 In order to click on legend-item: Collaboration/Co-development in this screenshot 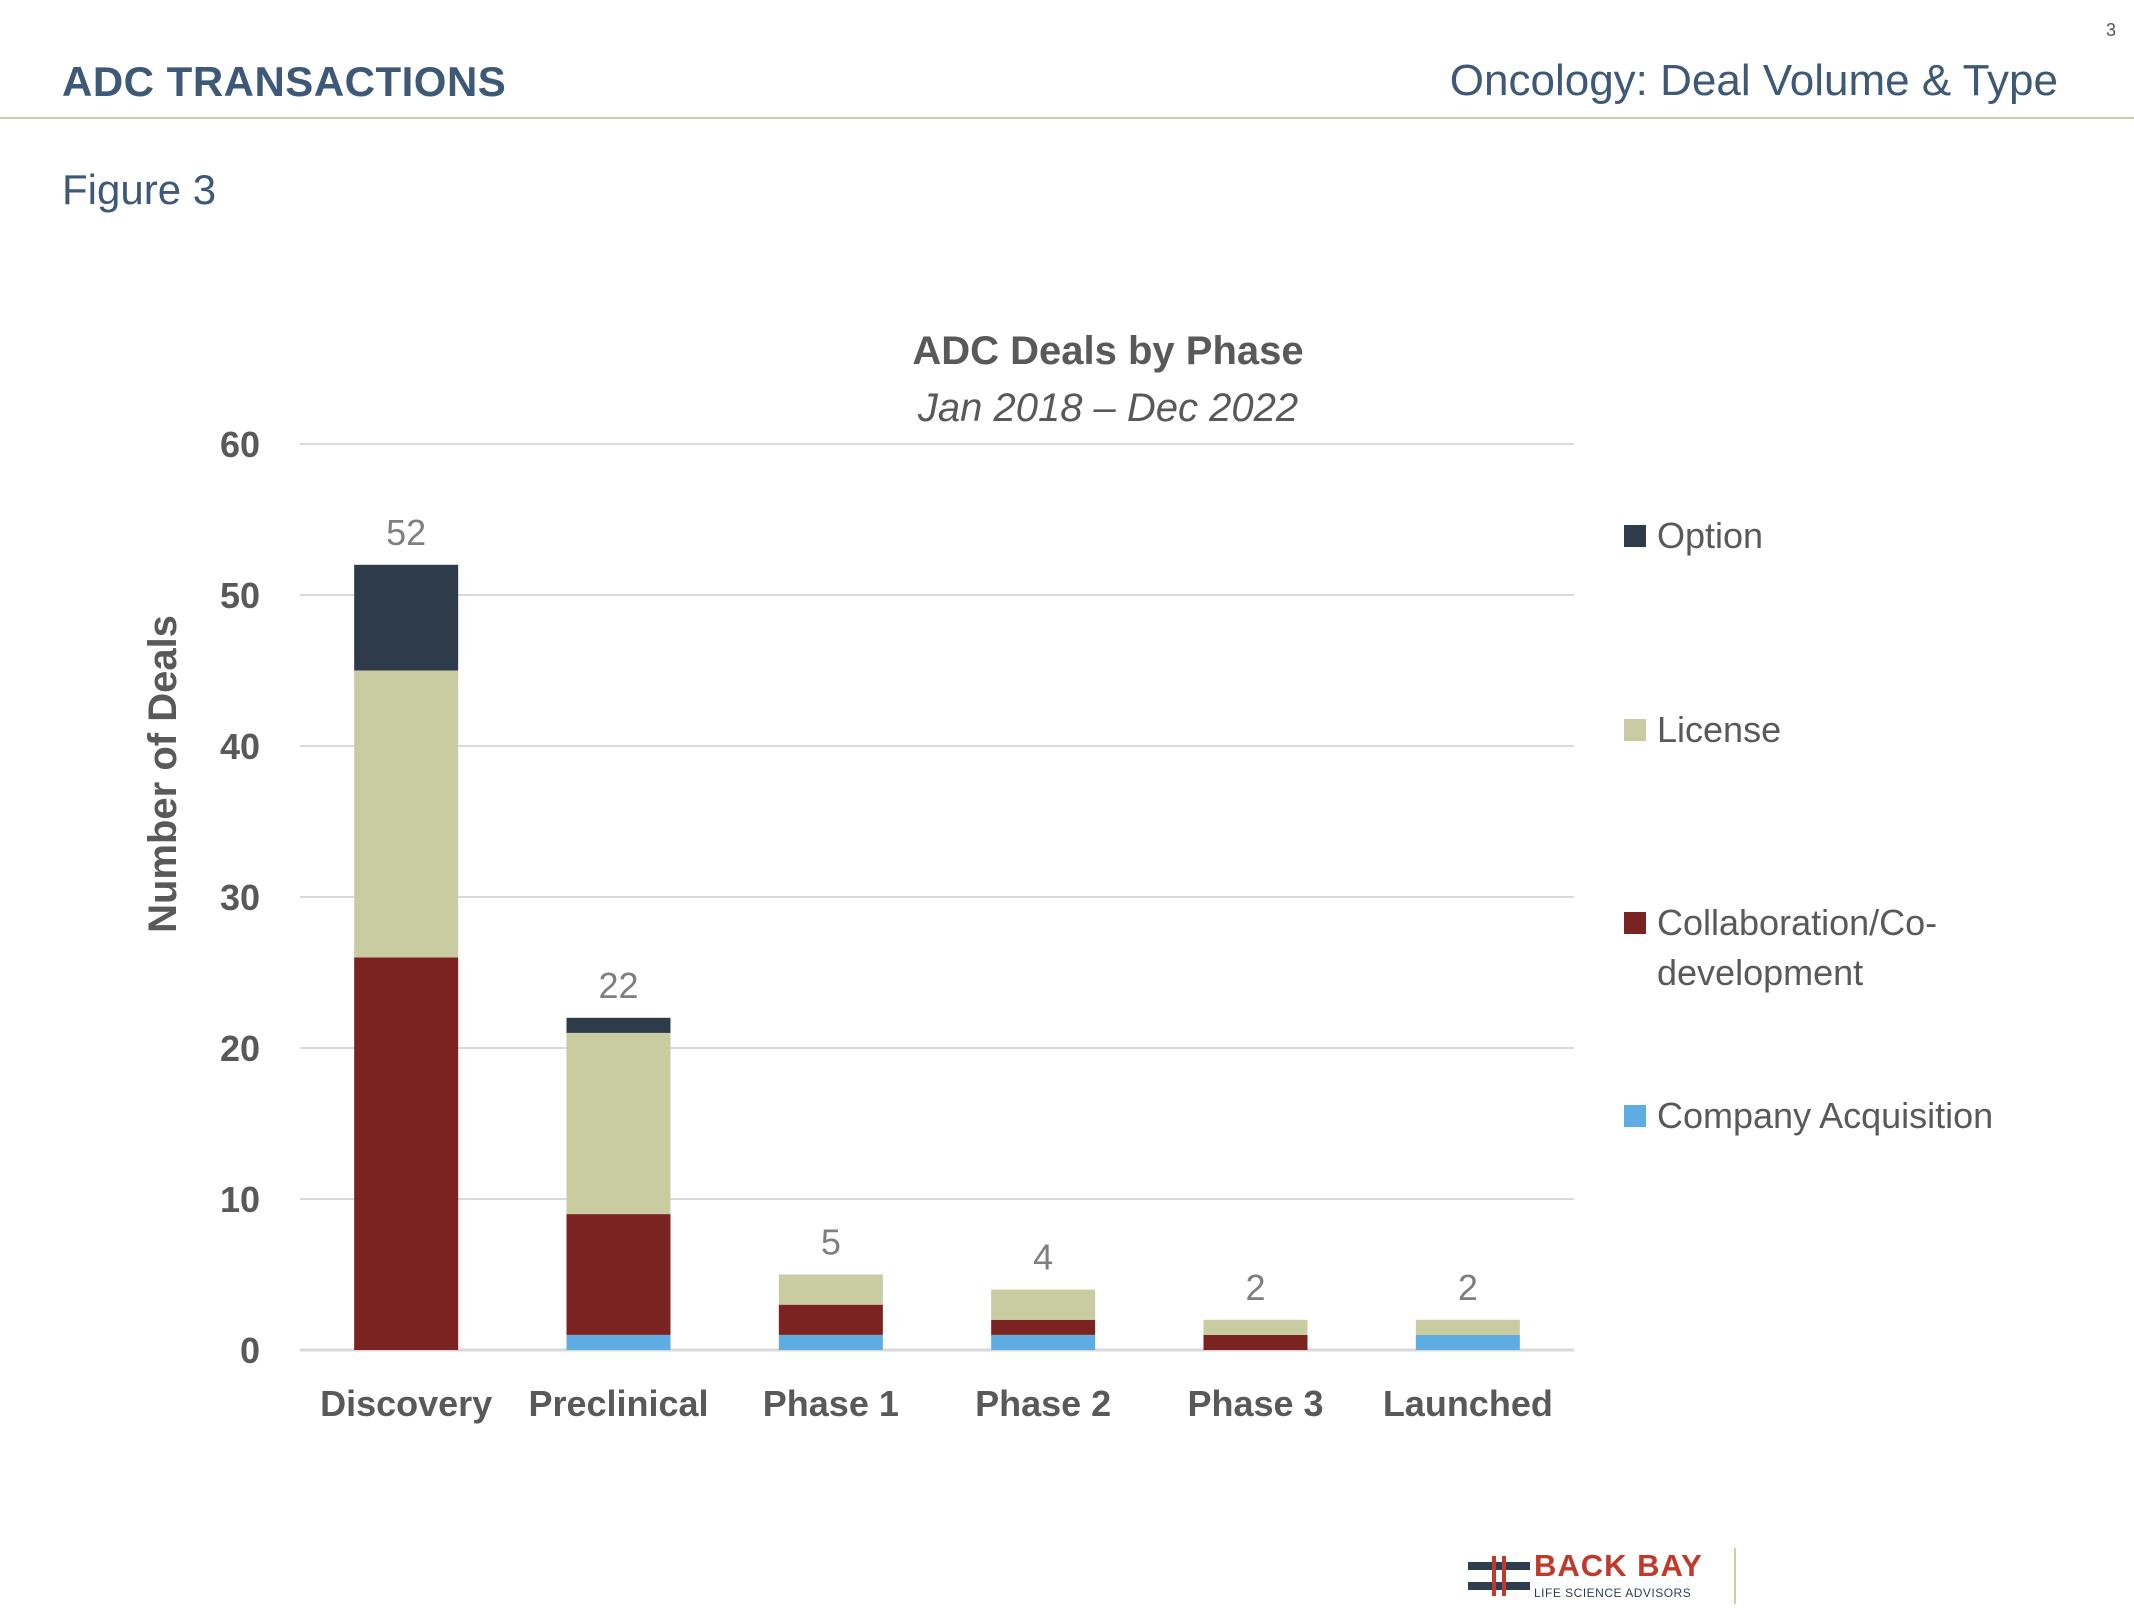, I will do `click(1780, 947)`.